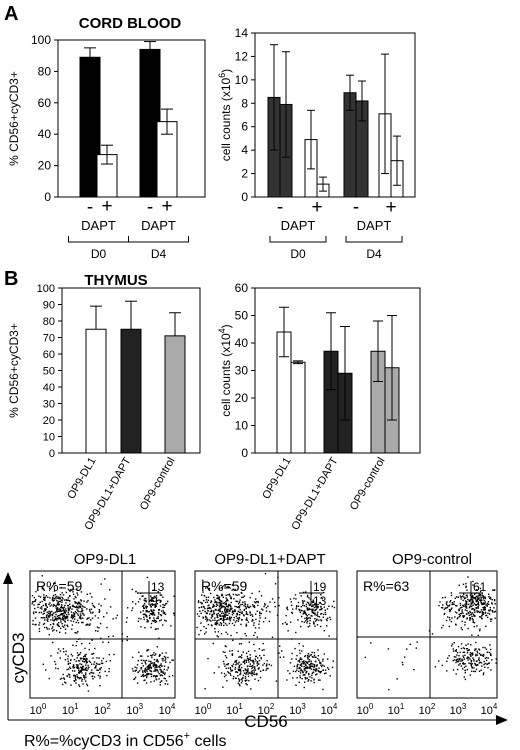  What do you see at coordinates (102, 709) in the screenshot?
I see `x-tick-label: 102` at bounding box center [102, 709].